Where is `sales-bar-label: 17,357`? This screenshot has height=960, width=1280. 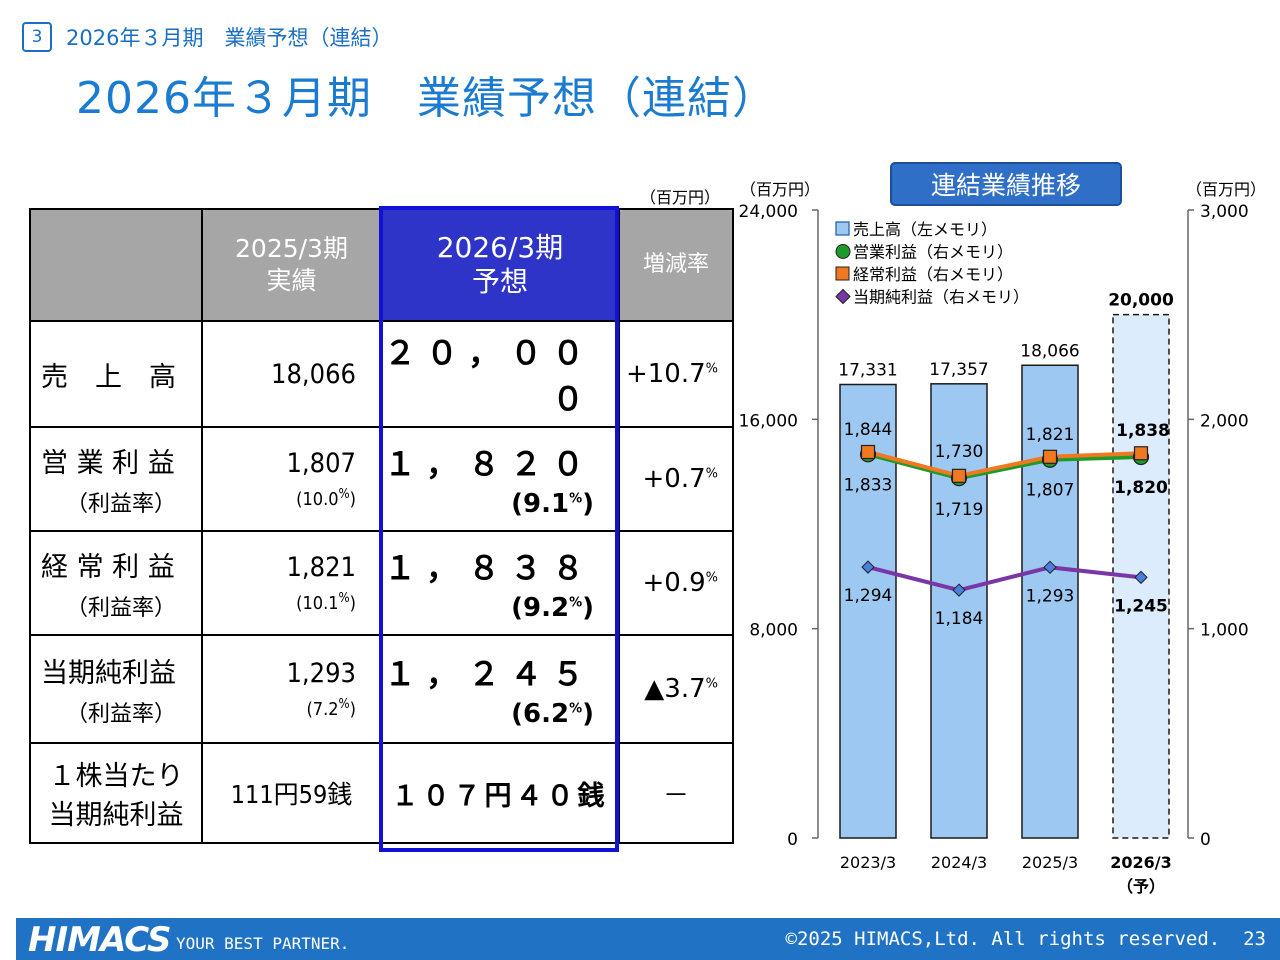
sales-bar-label: 17,357 is located at coordinates (958, 370).